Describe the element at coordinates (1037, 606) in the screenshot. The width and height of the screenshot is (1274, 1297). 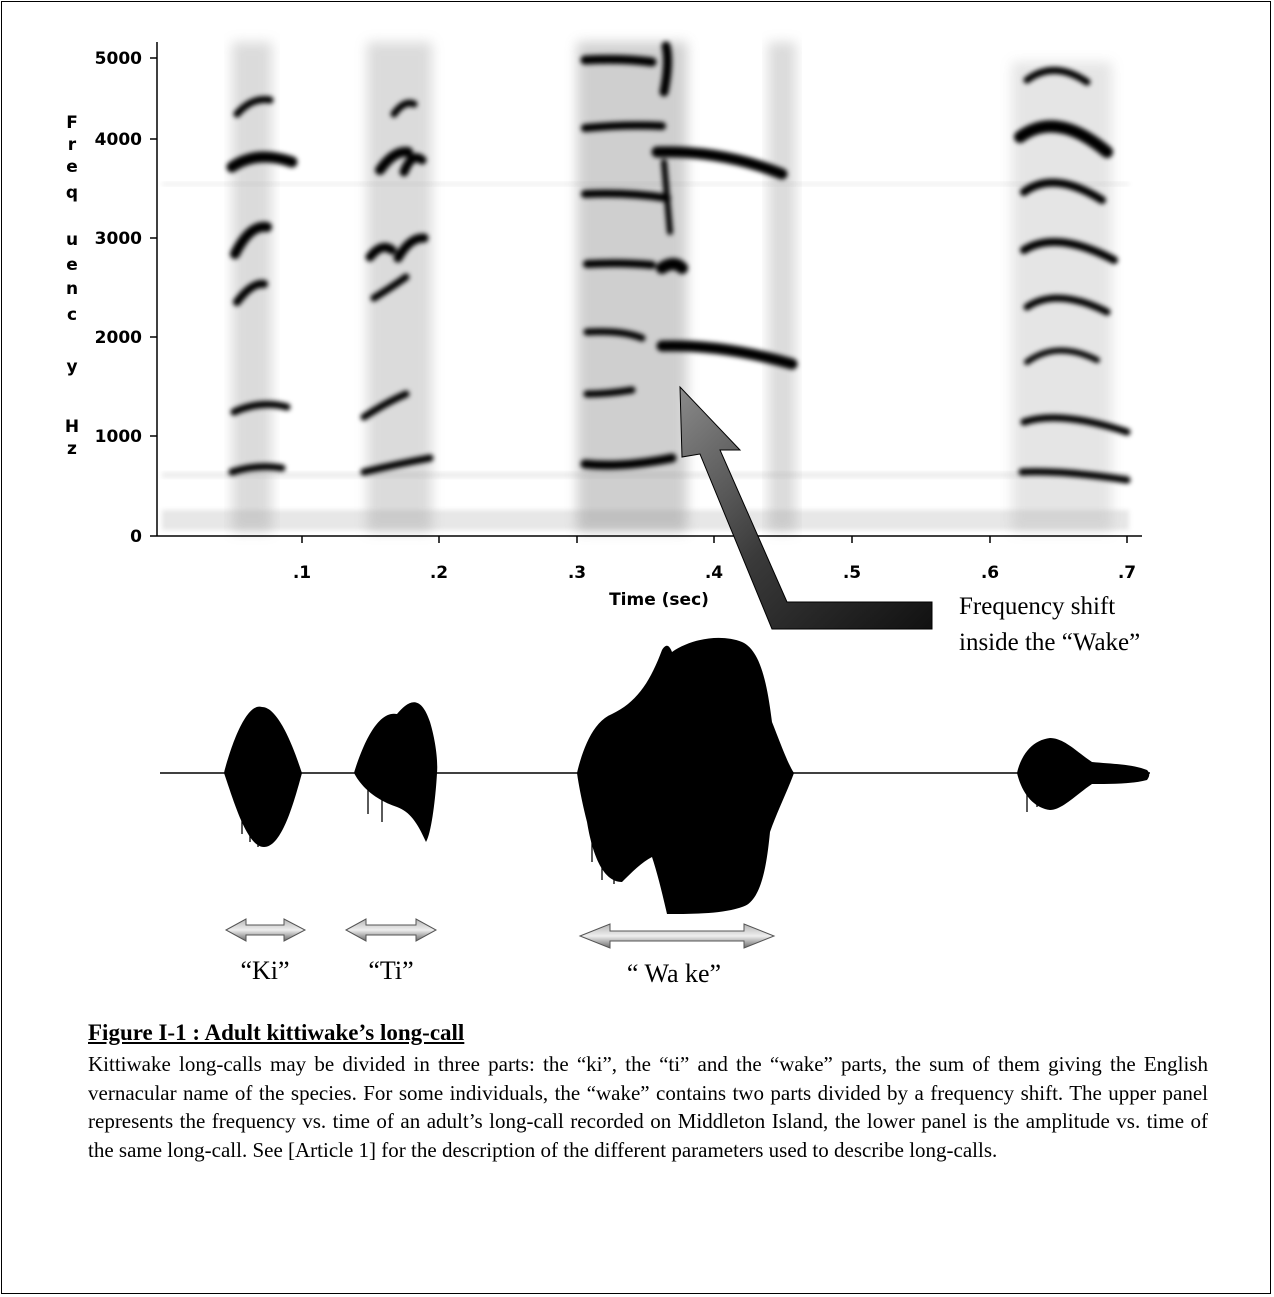
I see `annotation-line-1: Frequency shift` at that location.